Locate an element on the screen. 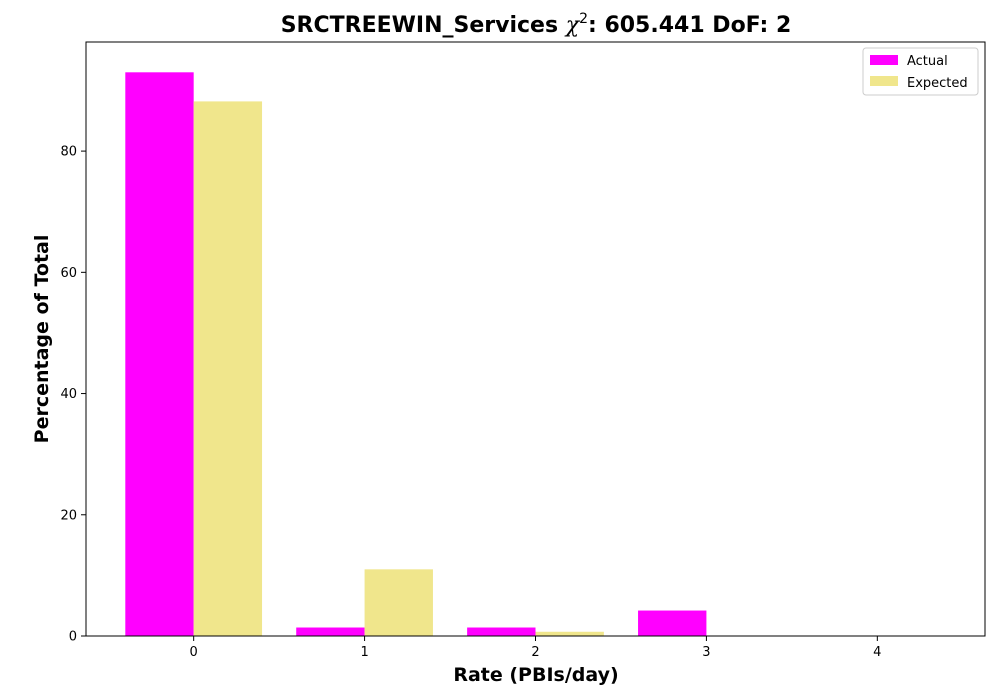 The width and height of the screenshot is (1000, 700). y-tick-label: 40 is located at coordinates (68, 394).